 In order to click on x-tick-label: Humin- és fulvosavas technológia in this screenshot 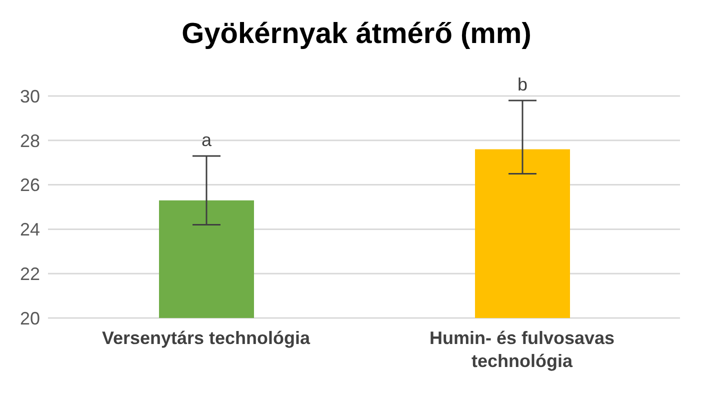, I will do `click(522, 349)`.